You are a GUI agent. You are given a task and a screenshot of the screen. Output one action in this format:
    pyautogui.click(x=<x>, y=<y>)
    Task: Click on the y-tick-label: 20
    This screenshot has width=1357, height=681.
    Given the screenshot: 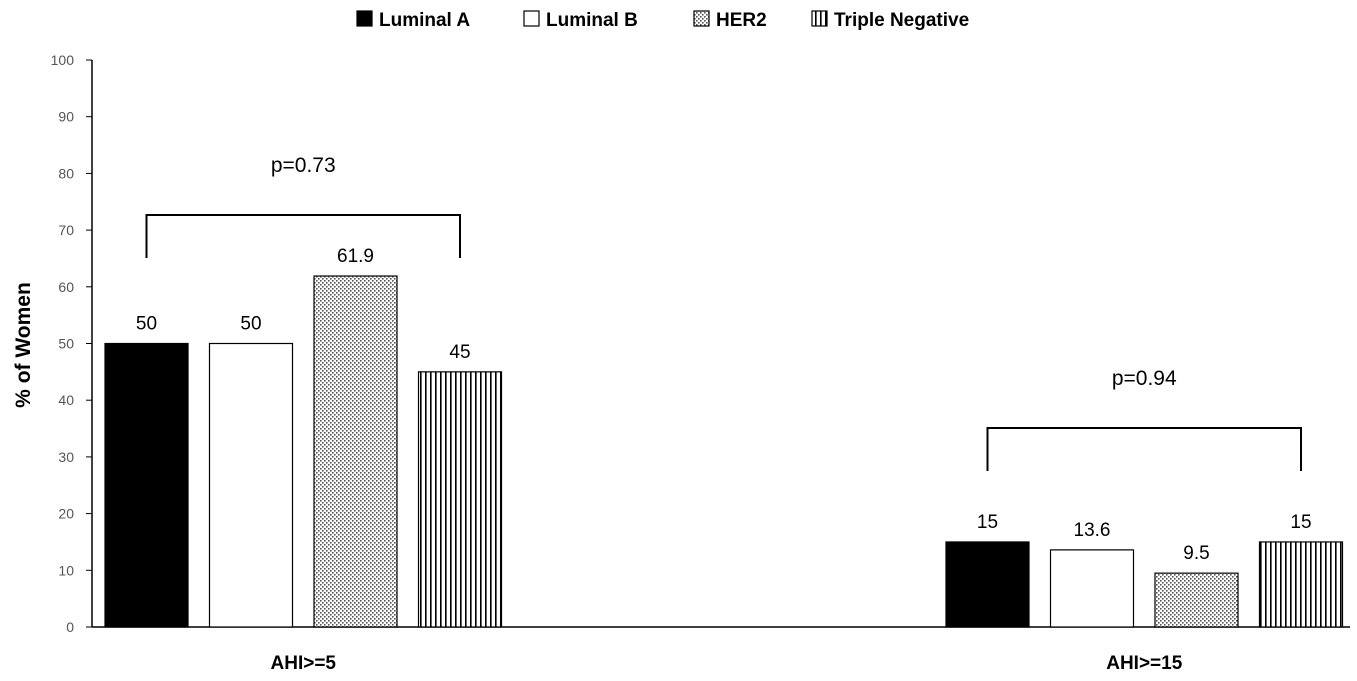 What is the action you would take?
    pyautogui.click(x=66, y=514)
    